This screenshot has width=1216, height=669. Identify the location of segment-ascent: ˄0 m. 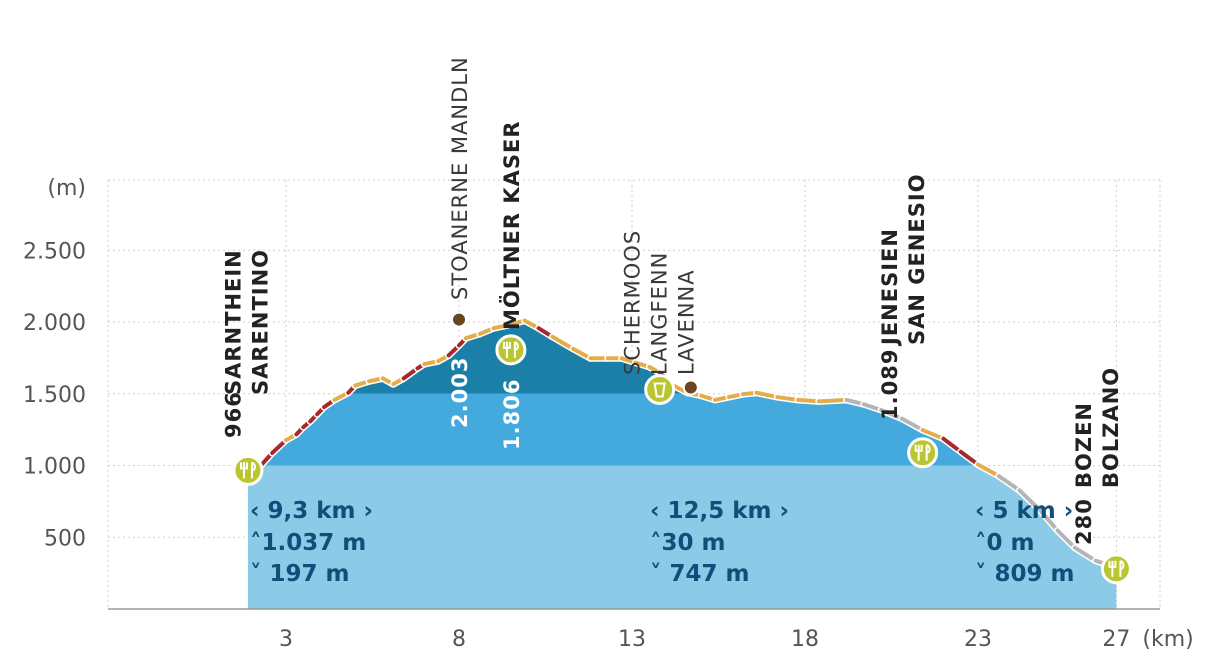
(1004, 543).